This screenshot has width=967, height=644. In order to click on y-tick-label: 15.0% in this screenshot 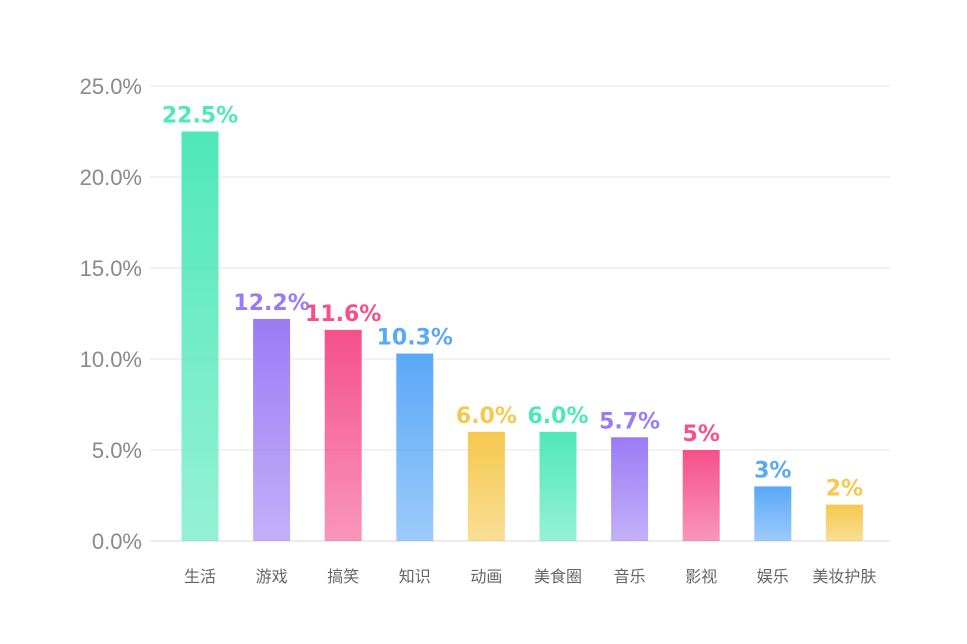, I will do `click(111, 268)`.